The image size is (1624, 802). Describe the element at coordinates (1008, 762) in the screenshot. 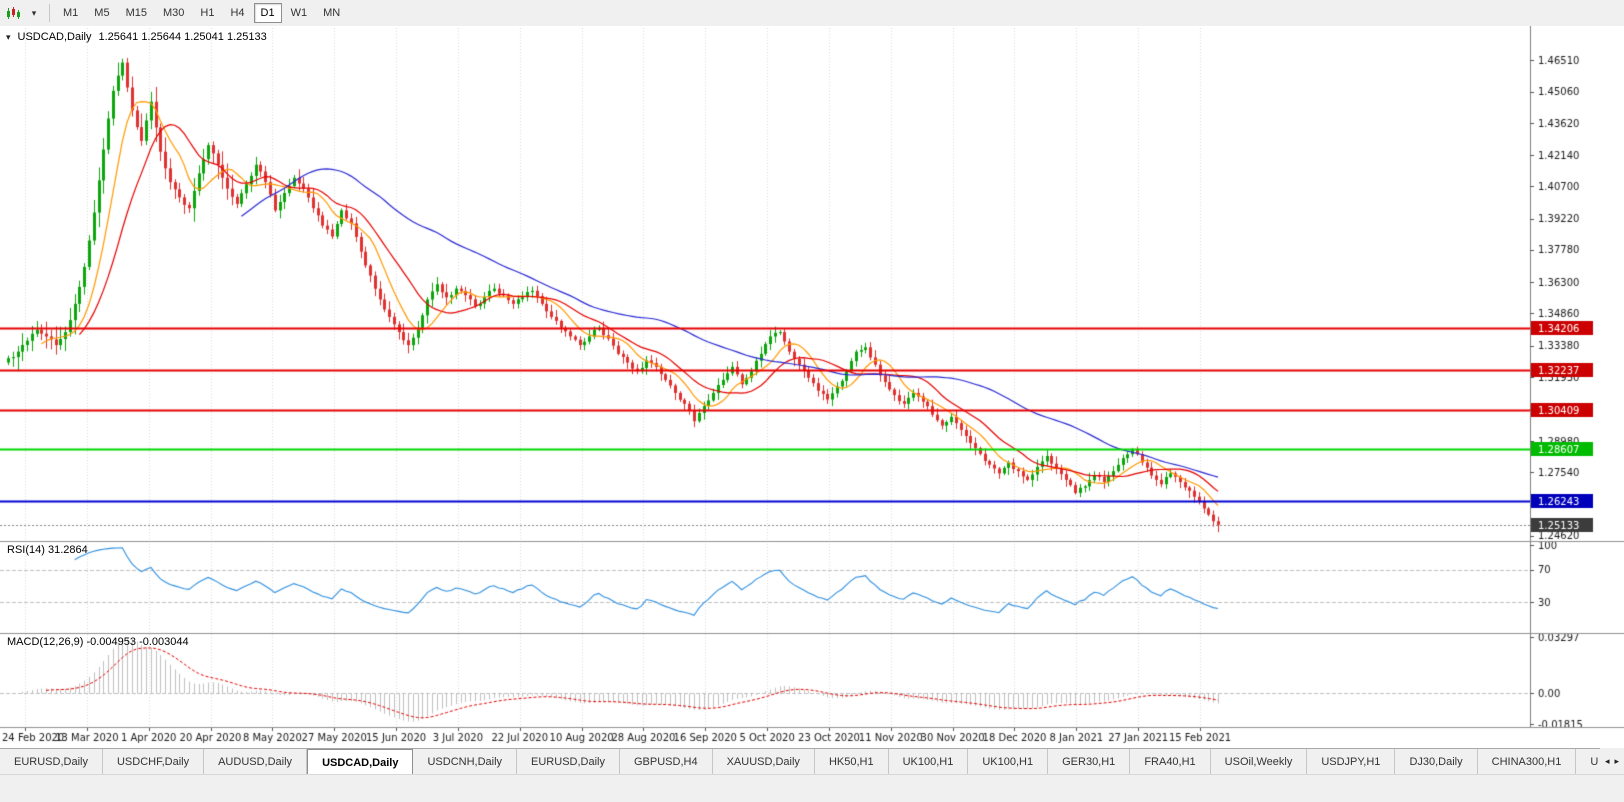

I see `tab-uk100-h1-2: UK100,H1` at that location.